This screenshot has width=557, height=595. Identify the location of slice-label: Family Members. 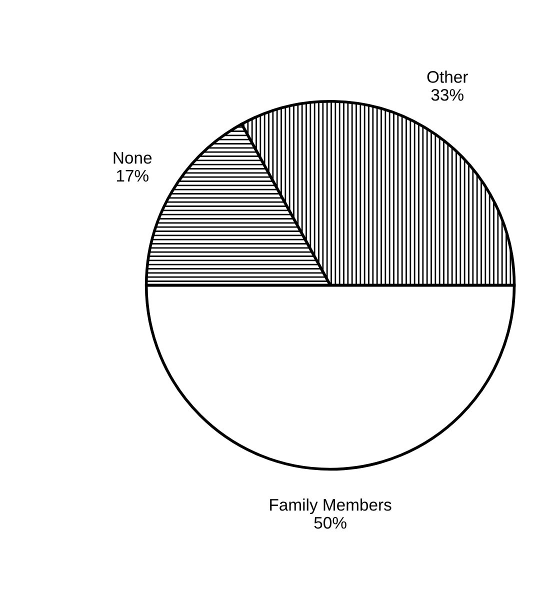
(331, 506).